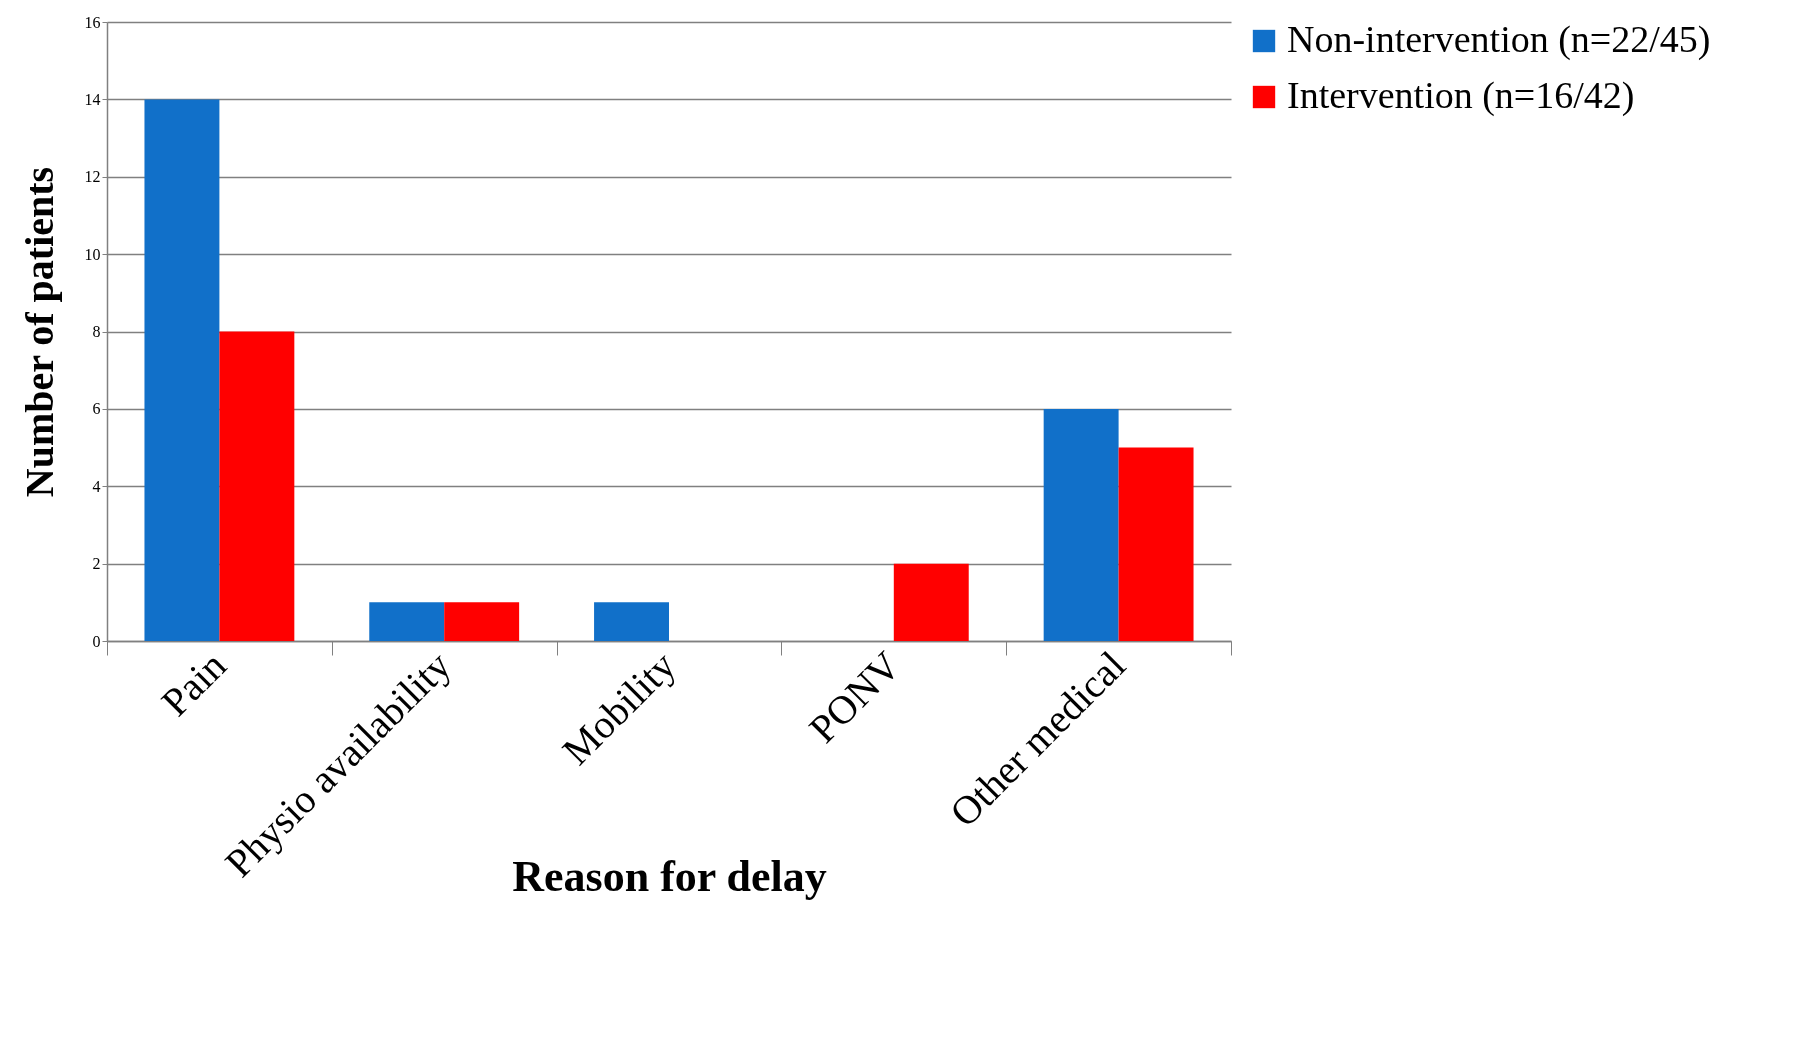  What do you see at coordinates (96, 409) in the screenshot?
I see `y-tick-label: 6` at bounding box center [96, 409].